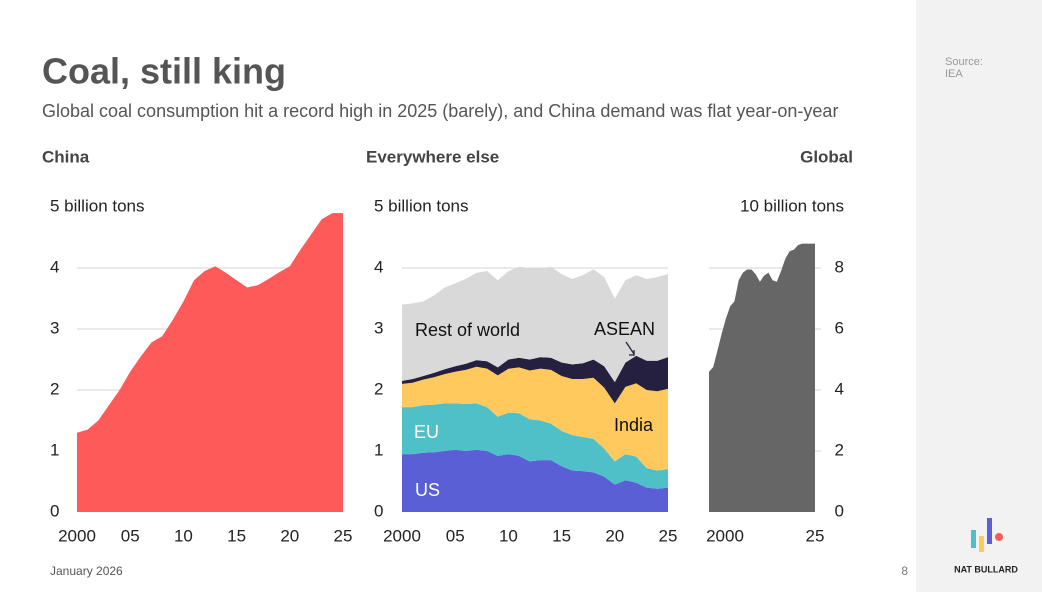  Describe the element at coordinates (427, 490) in the screenshot. I see `series-label: US` at that location.